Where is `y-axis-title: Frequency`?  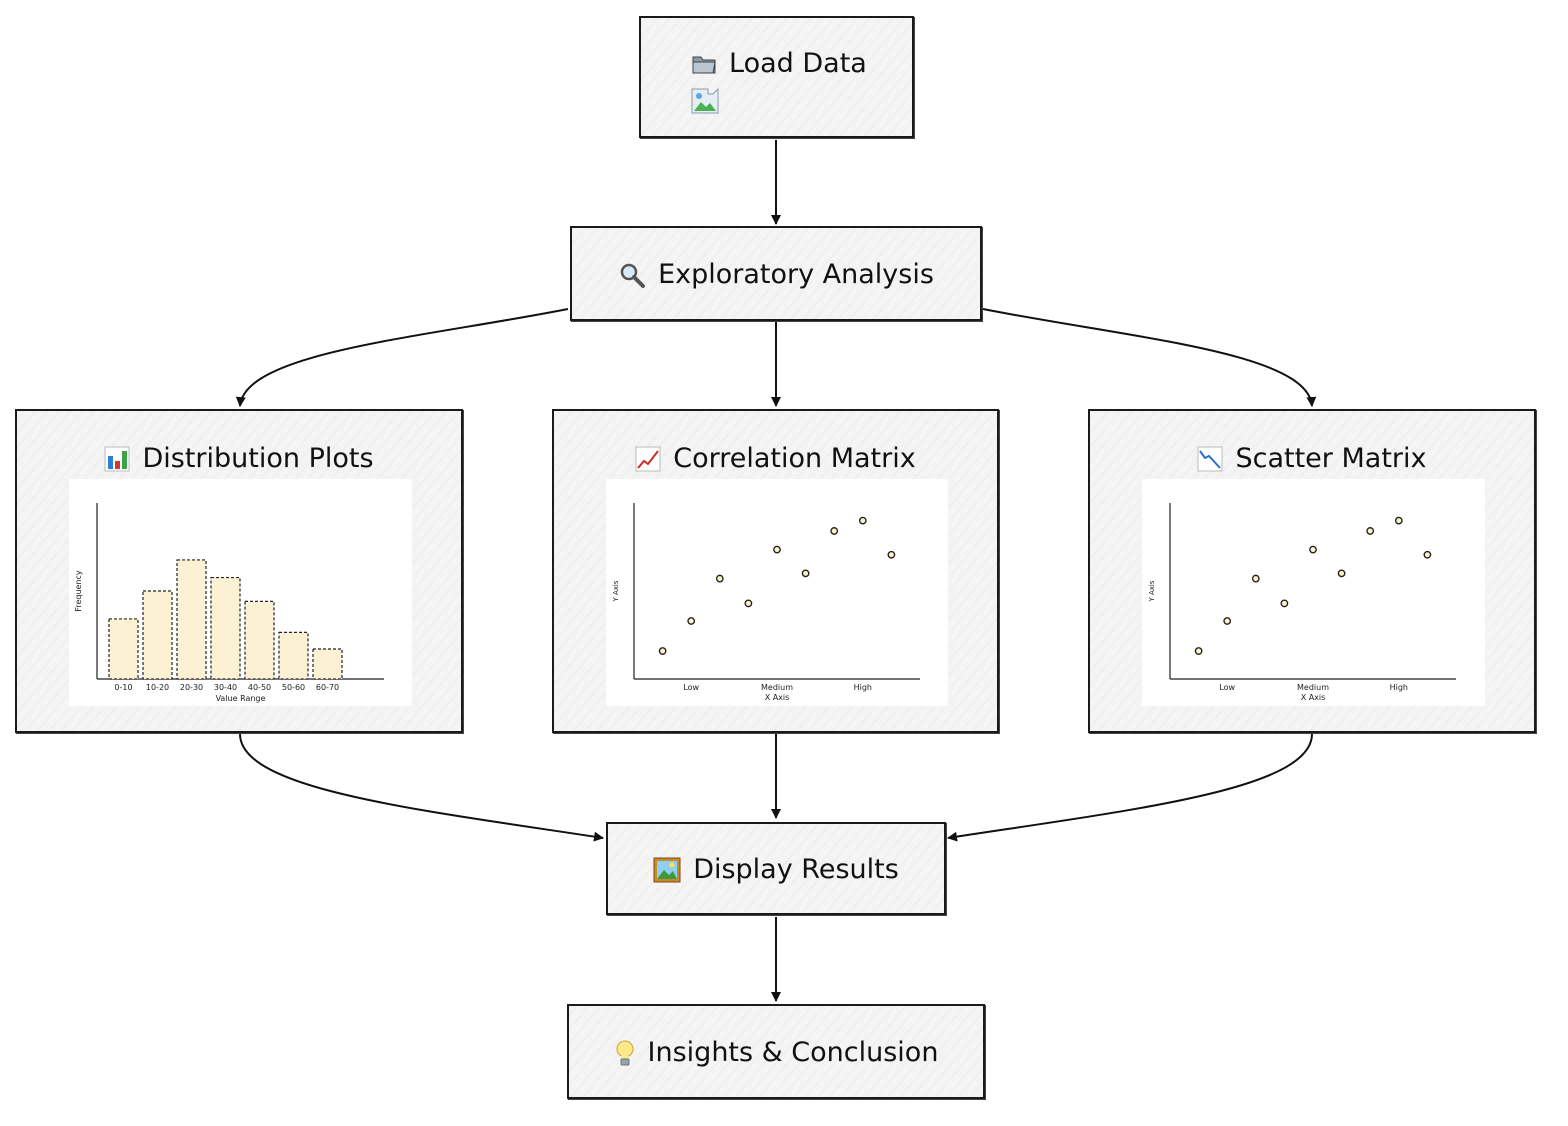 y-axis-title: Frequency is located at coordinates (78, 591).